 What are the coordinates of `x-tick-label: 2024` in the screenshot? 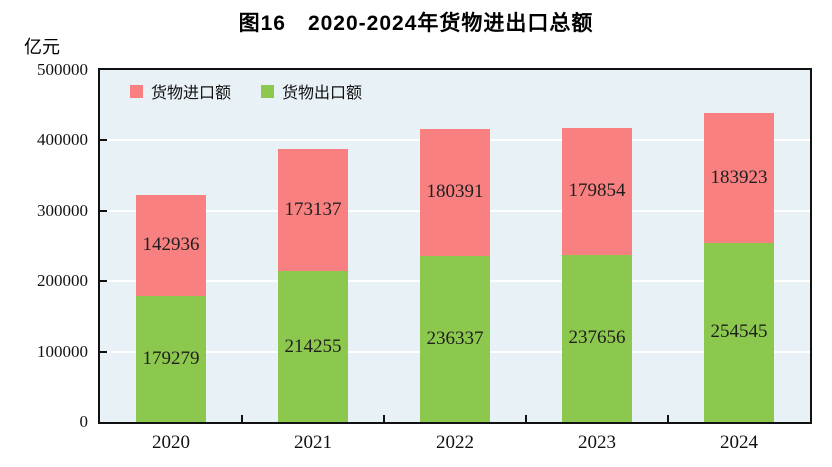 It's located at (739, 442).